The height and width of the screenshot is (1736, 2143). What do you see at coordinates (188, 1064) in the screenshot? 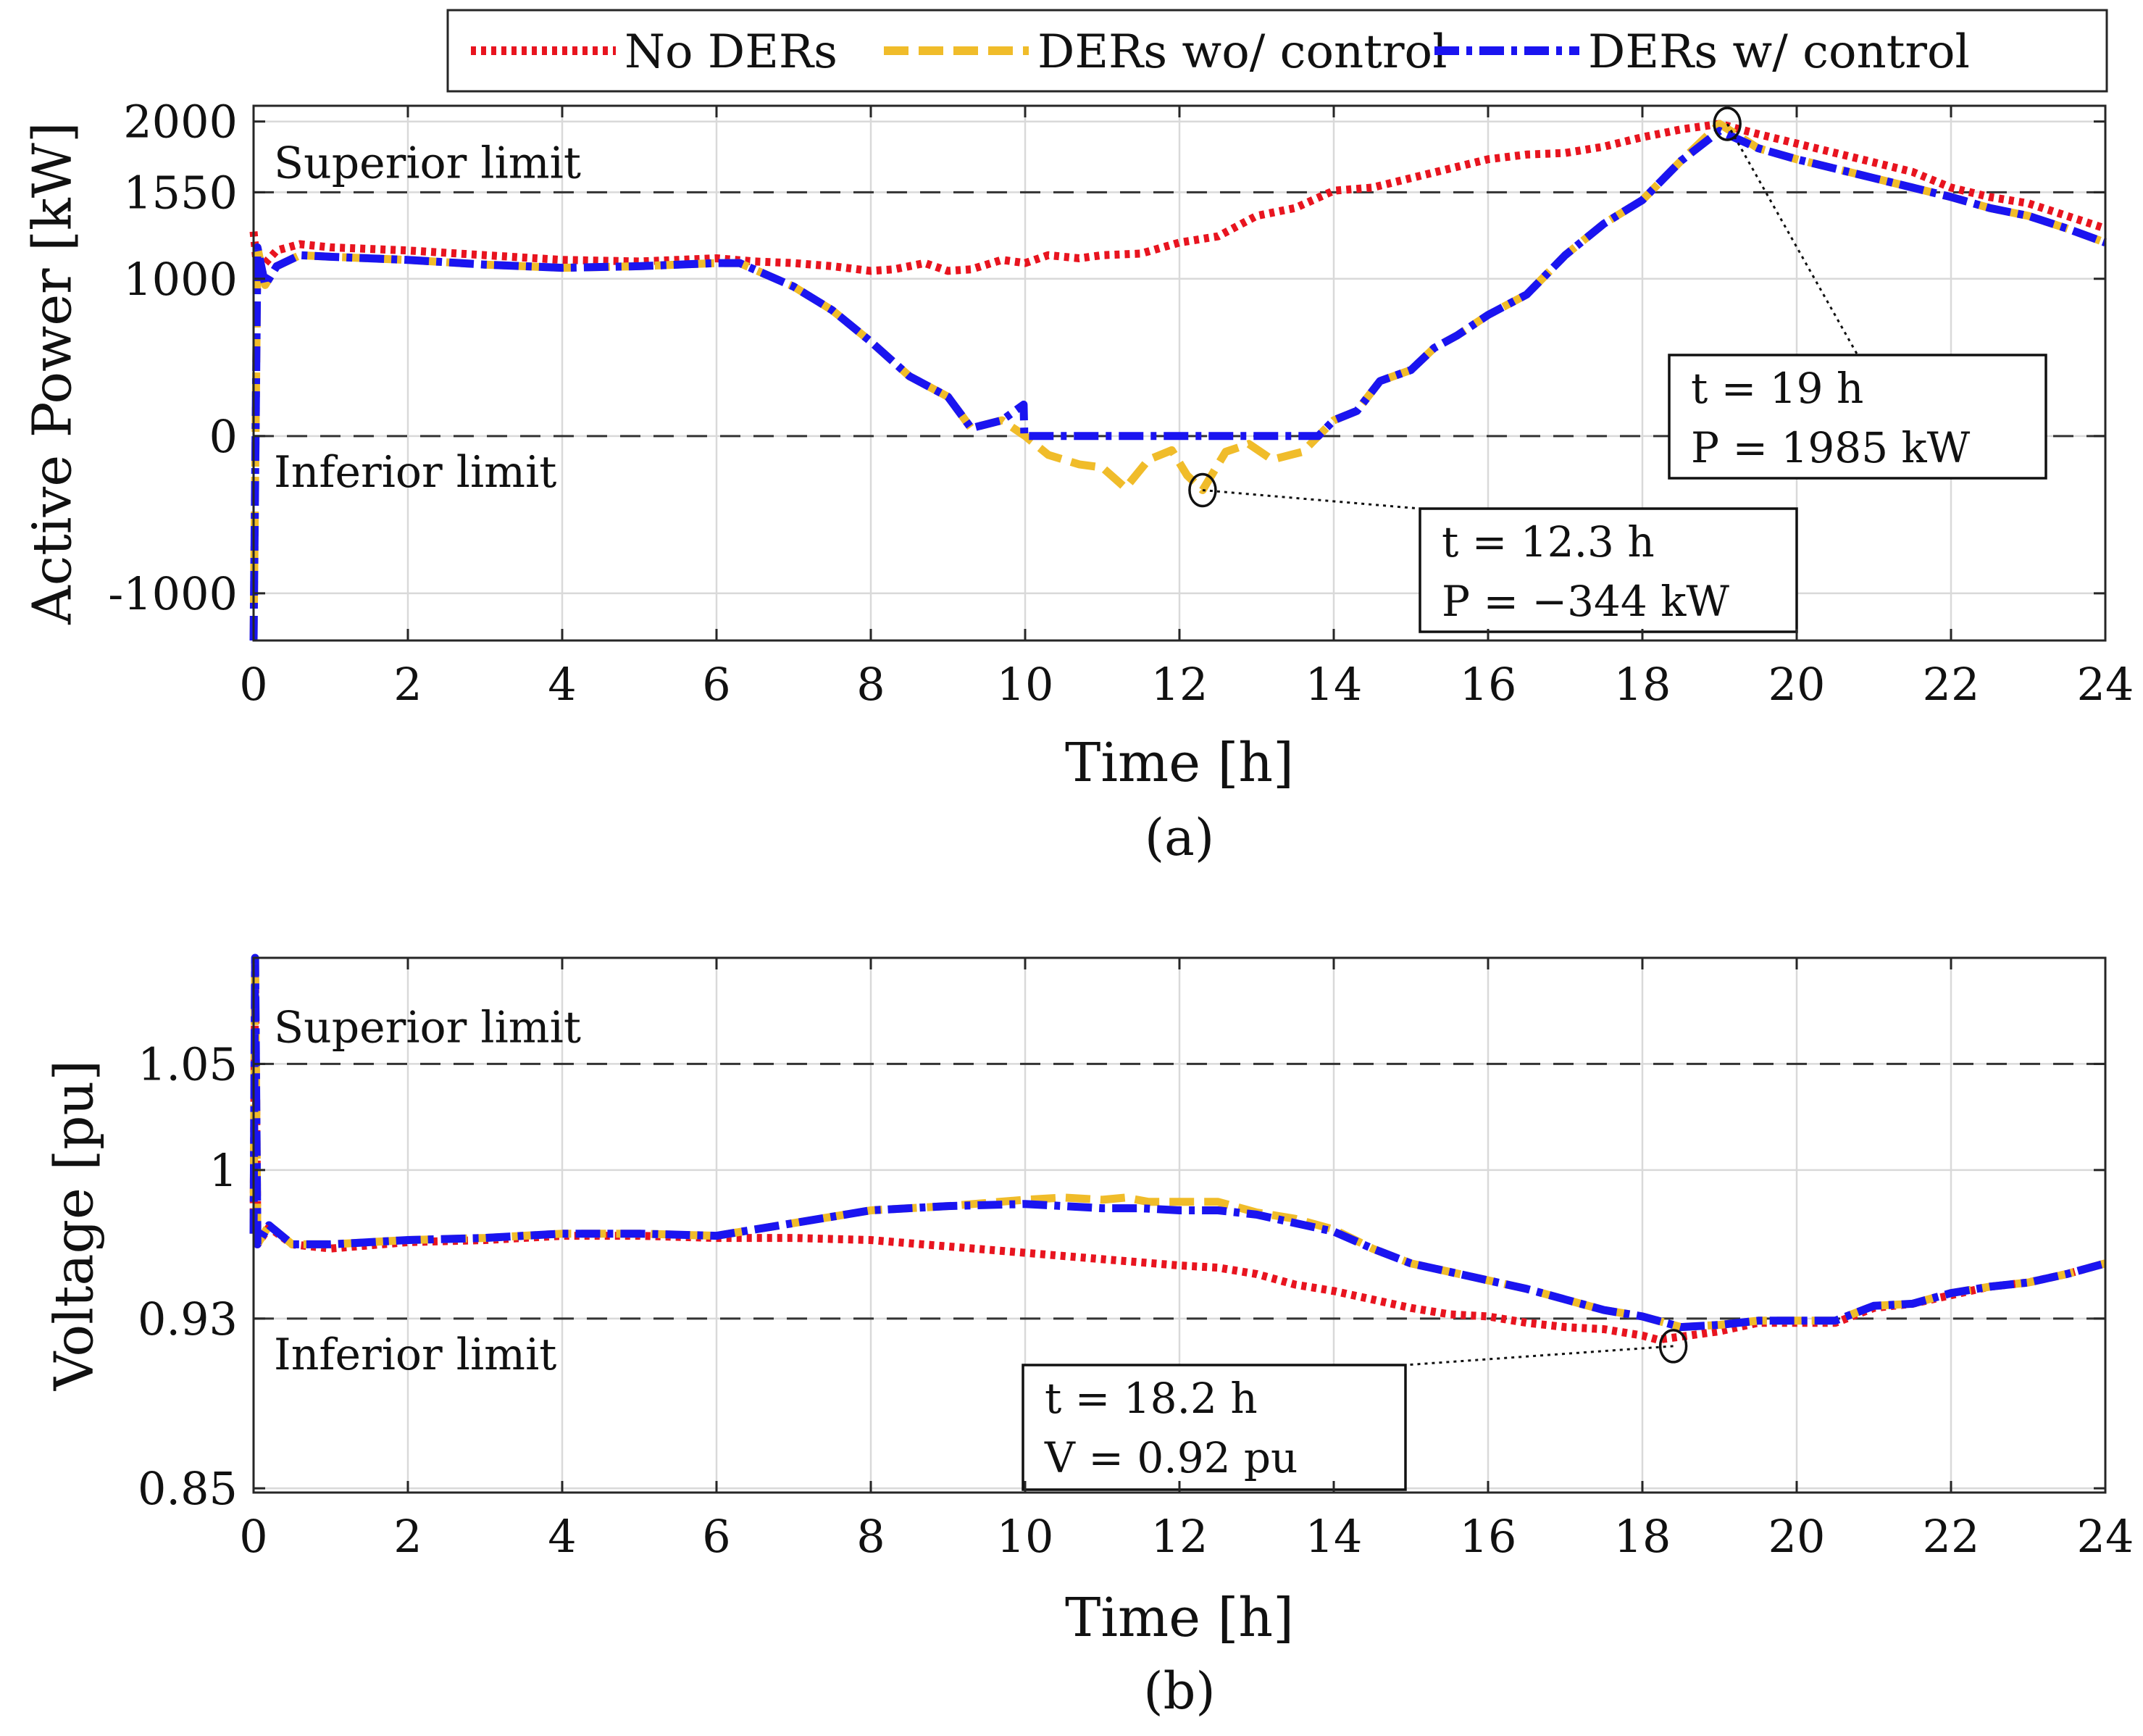
I see `subplot-b-y-tick-label: 1.05` at bounding box center [188, 1064].